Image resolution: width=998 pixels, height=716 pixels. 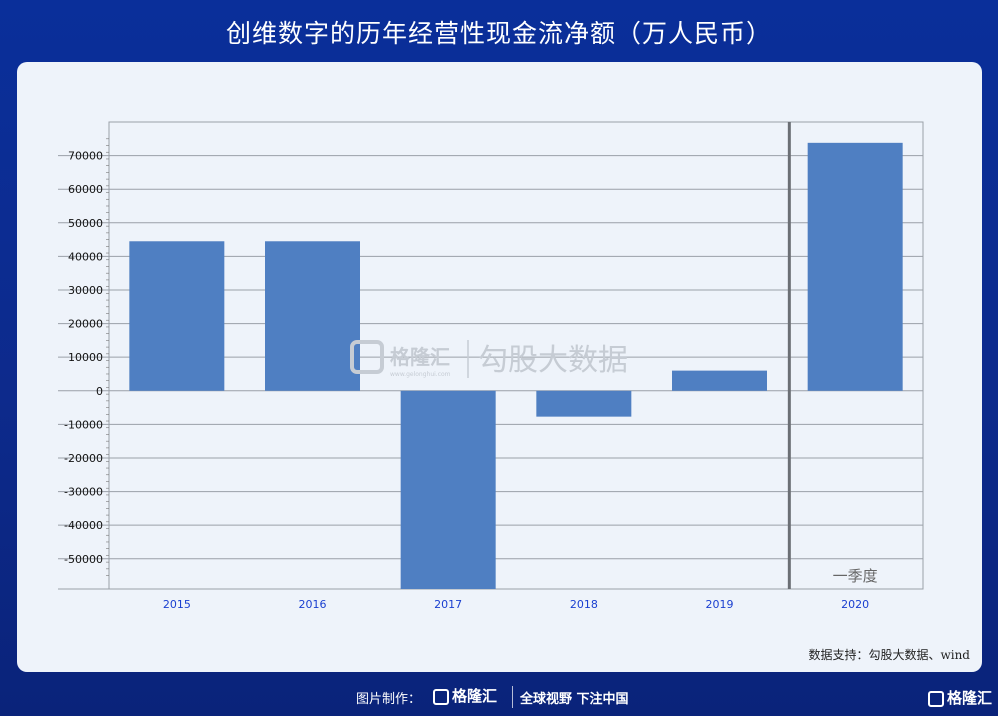 I want to click on x-tick-label: 2017, so click(x=448, y=604).